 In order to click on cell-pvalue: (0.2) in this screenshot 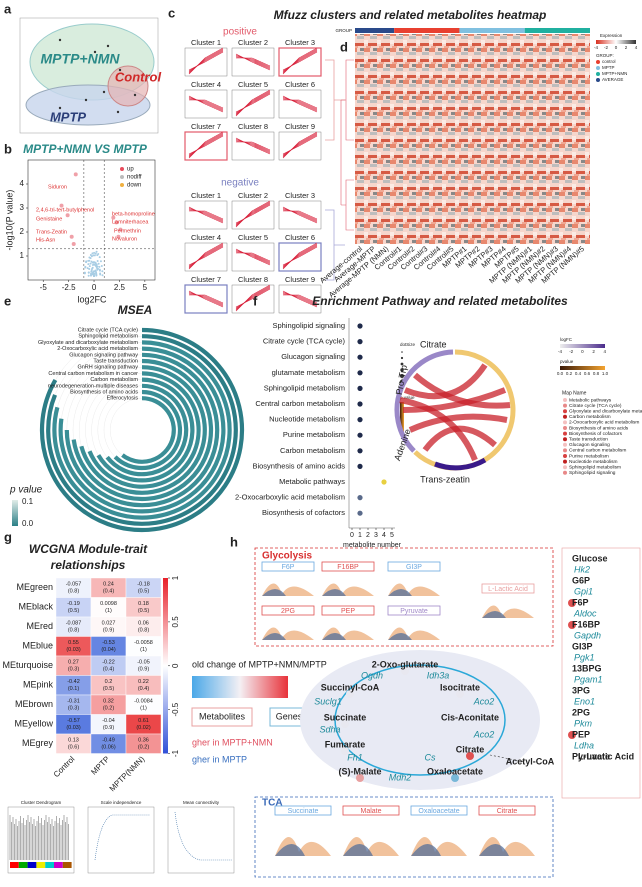, I will do `click(143, 747)`.